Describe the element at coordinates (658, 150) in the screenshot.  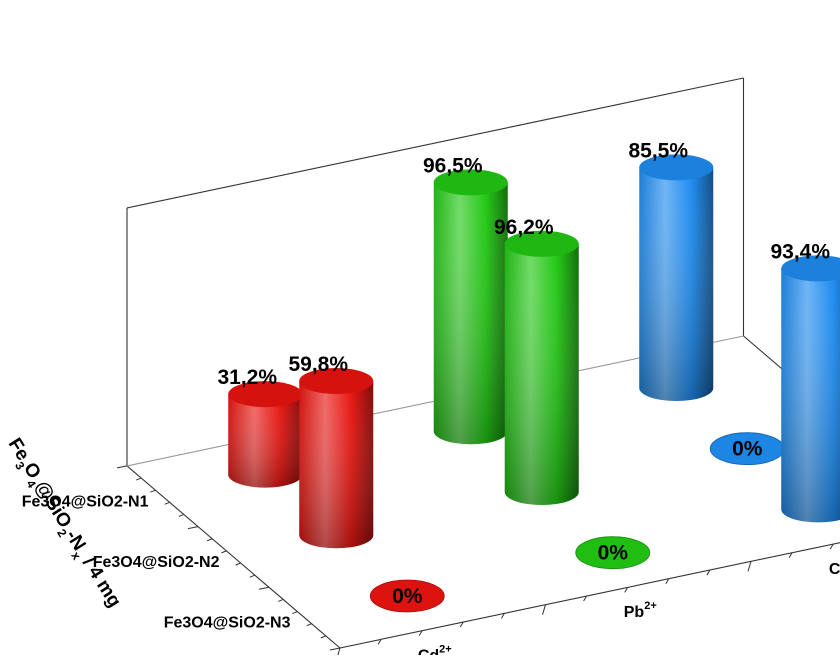
I see `data-label: 85,5%` at that location.